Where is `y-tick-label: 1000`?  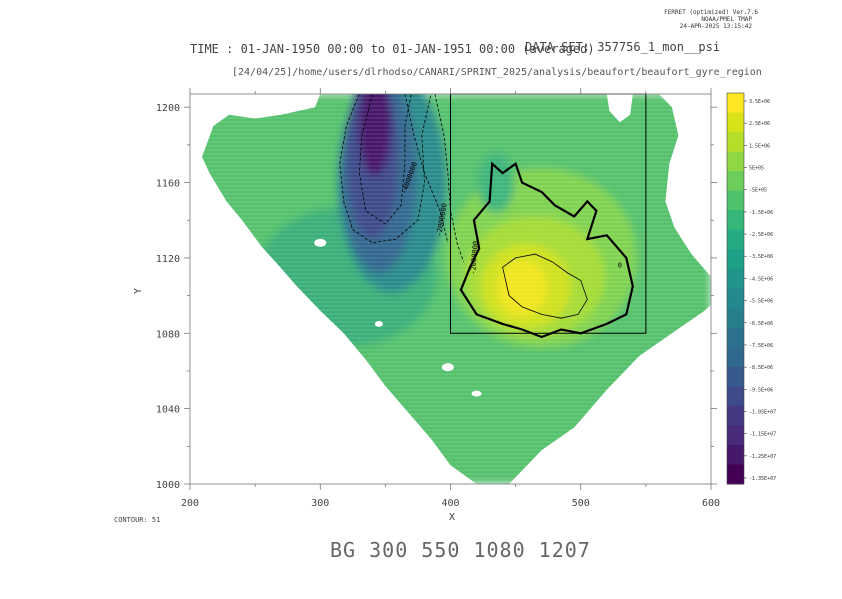
y-tick-label: 1000 is located at coordinates (168, 485).